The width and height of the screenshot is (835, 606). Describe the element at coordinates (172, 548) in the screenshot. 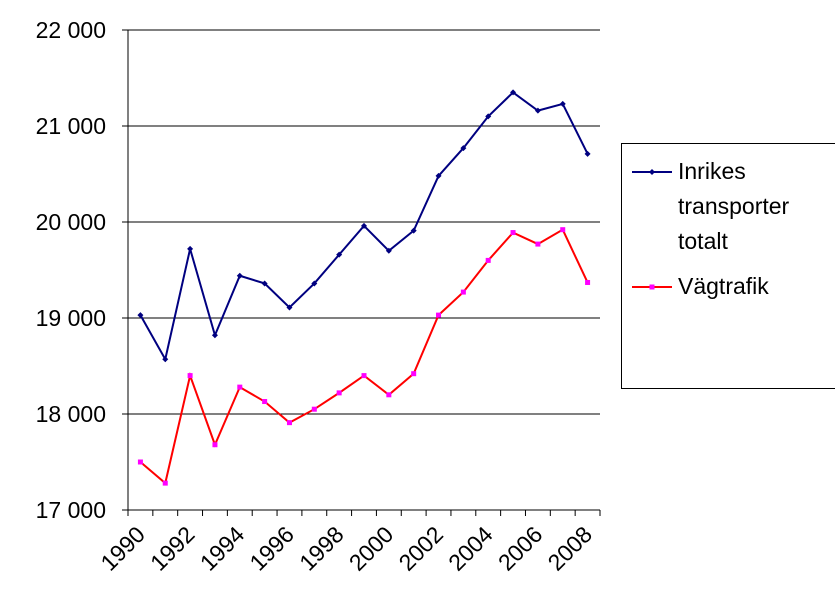

I see `x-tick-label: 1992` at that location.